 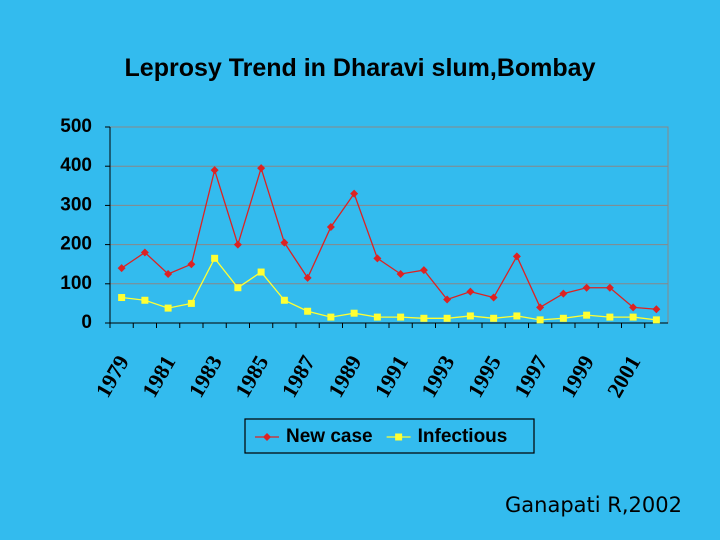 I want to click on y-tick-label: 100, so click(x=76, y=283).